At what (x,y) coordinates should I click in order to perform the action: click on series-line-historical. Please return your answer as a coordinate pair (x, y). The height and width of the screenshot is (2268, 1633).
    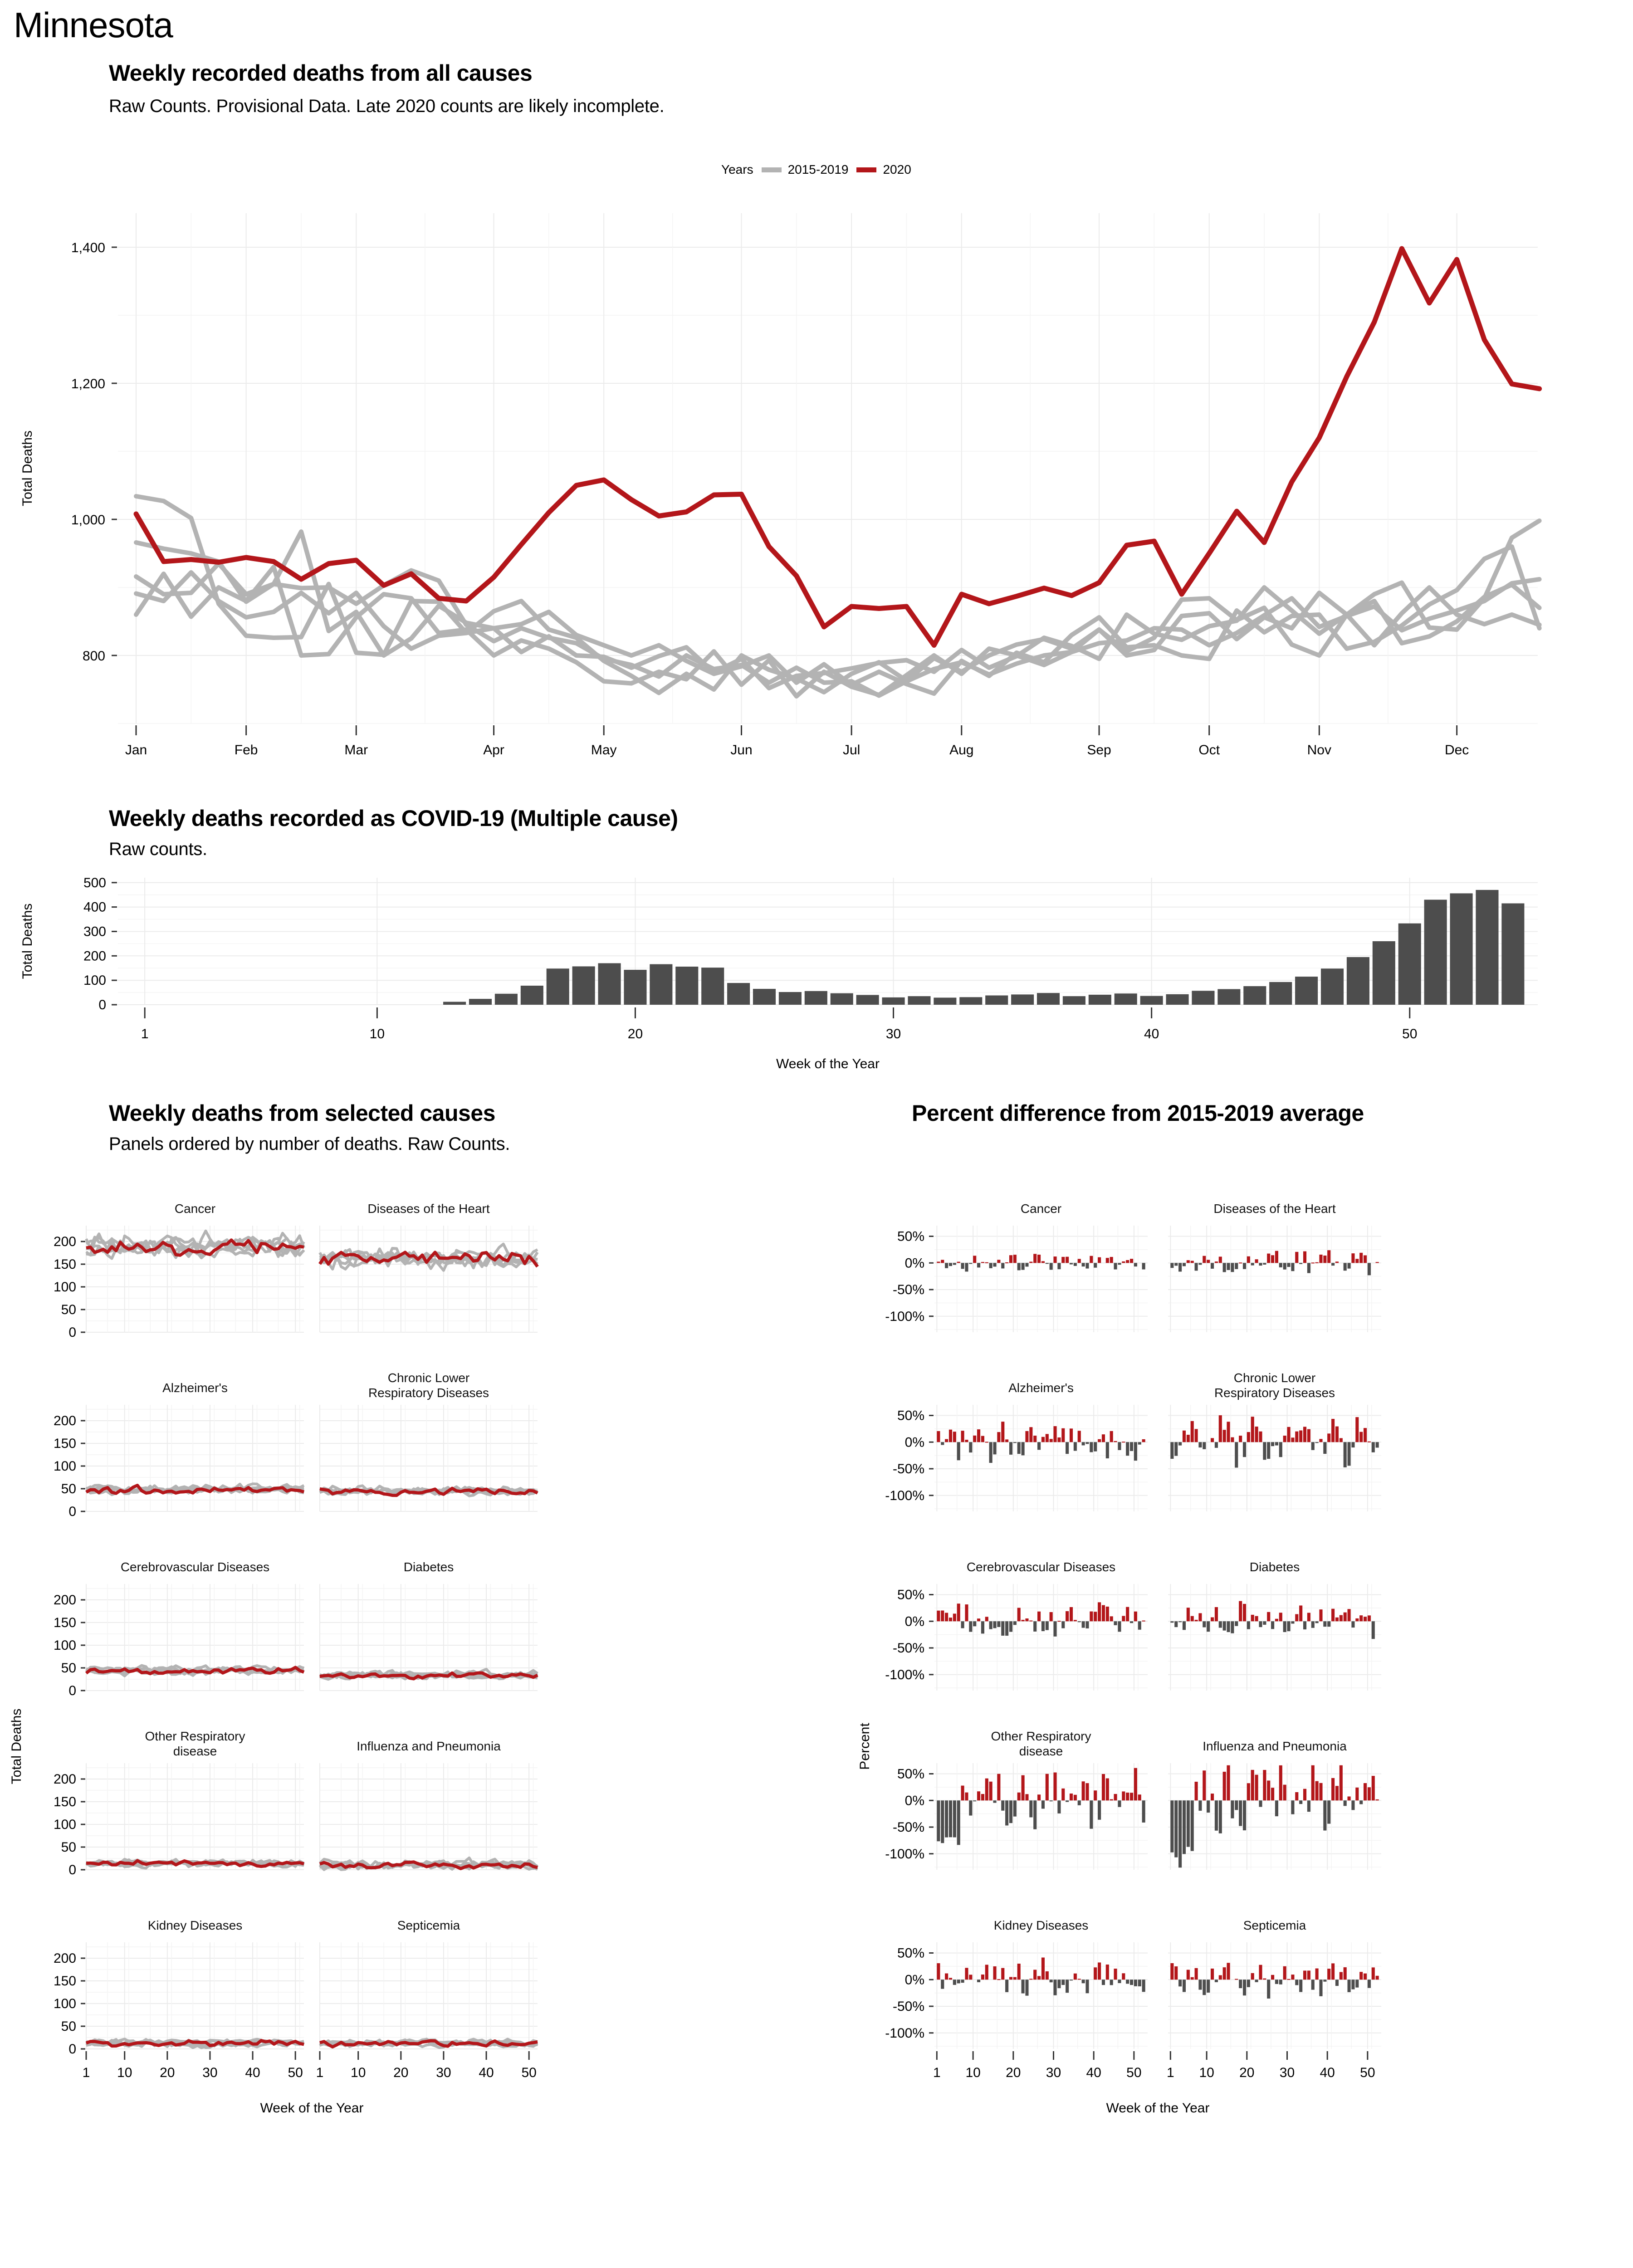
    Looking at the image, I should click on (838, 633).